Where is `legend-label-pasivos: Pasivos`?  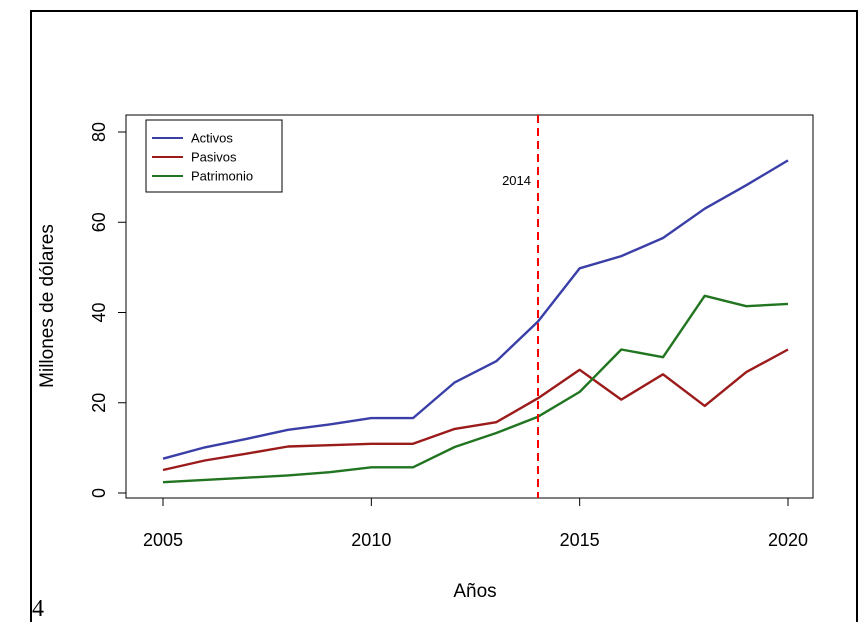 legend-label-pasivos: Pasivos is located at coordinates (214, 157).